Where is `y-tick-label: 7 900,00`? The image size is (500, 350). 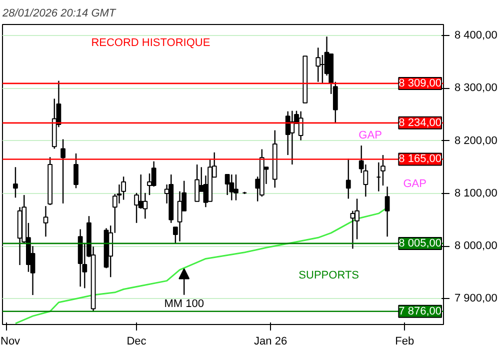
y-tick-label: 7 900,00 is located at coordinates (476, 298).